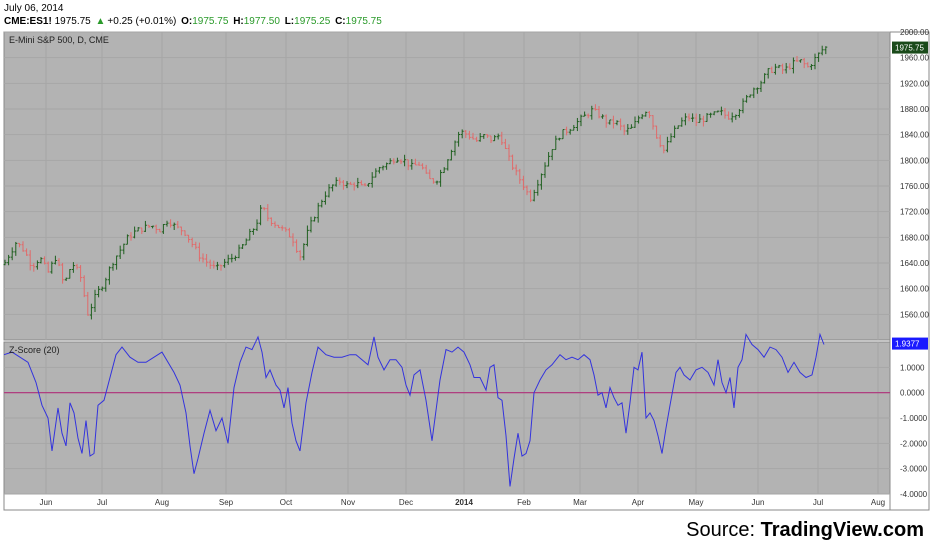 This screenshot has height=550, width=932. Describe the element at coordinates (28, 21) in the screenshot. I see `header-symbol: CME:ES1!` at that location.